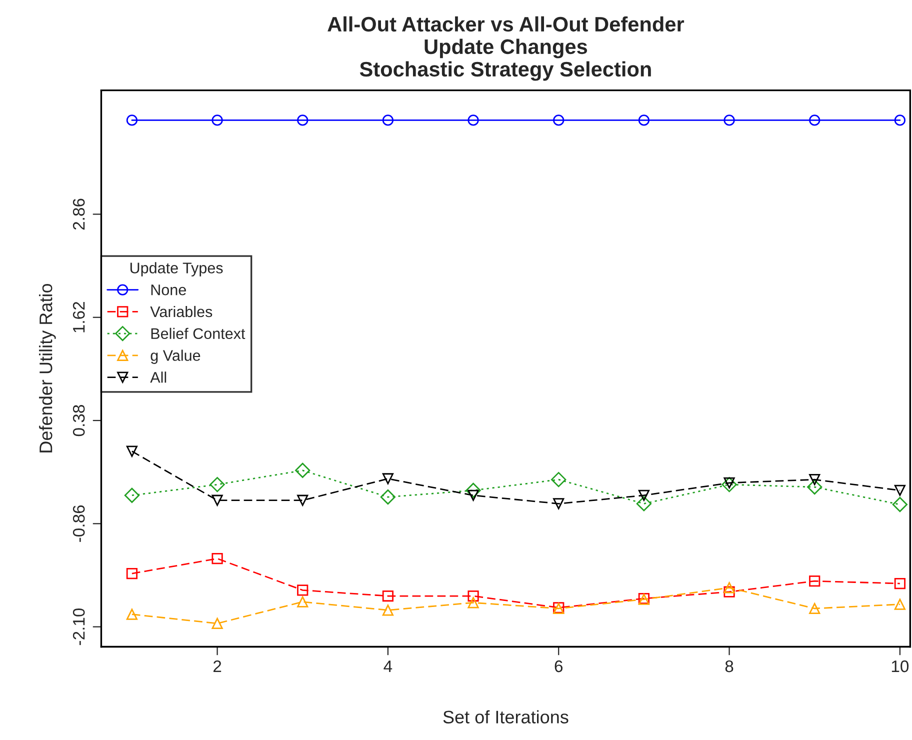 This screenshot has width=912, height=740. What do you see at coordinates (78, 317) in the screenshot?
I see `y-tick-label: 1.62` at bounding box center [78, 317].